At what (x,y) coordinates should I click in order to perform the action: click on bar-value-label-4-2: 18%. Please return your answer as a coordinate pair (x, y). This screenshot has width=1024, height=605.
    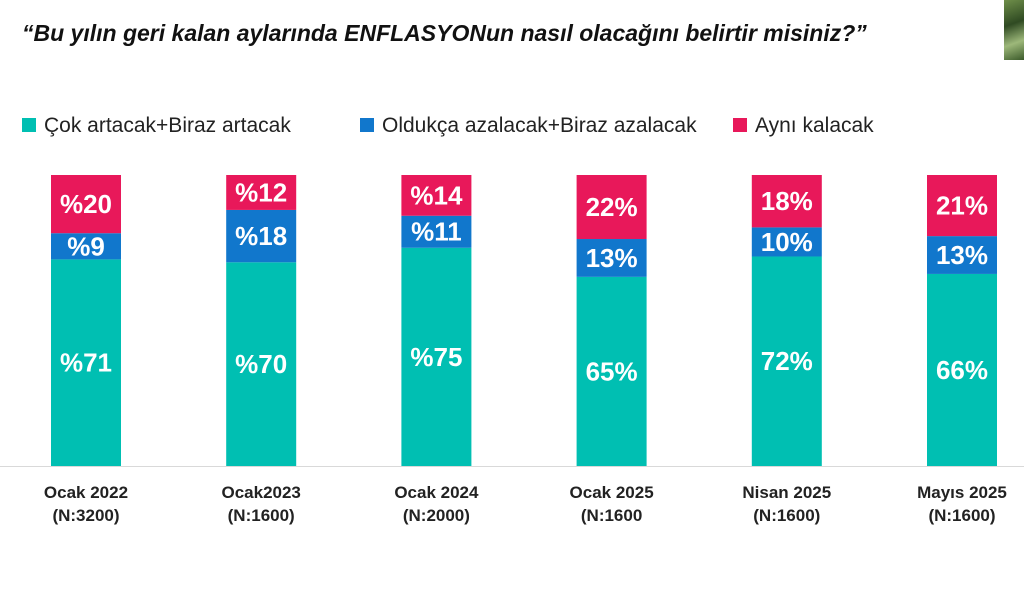
    Looking at the image, I should click on (787, 201).